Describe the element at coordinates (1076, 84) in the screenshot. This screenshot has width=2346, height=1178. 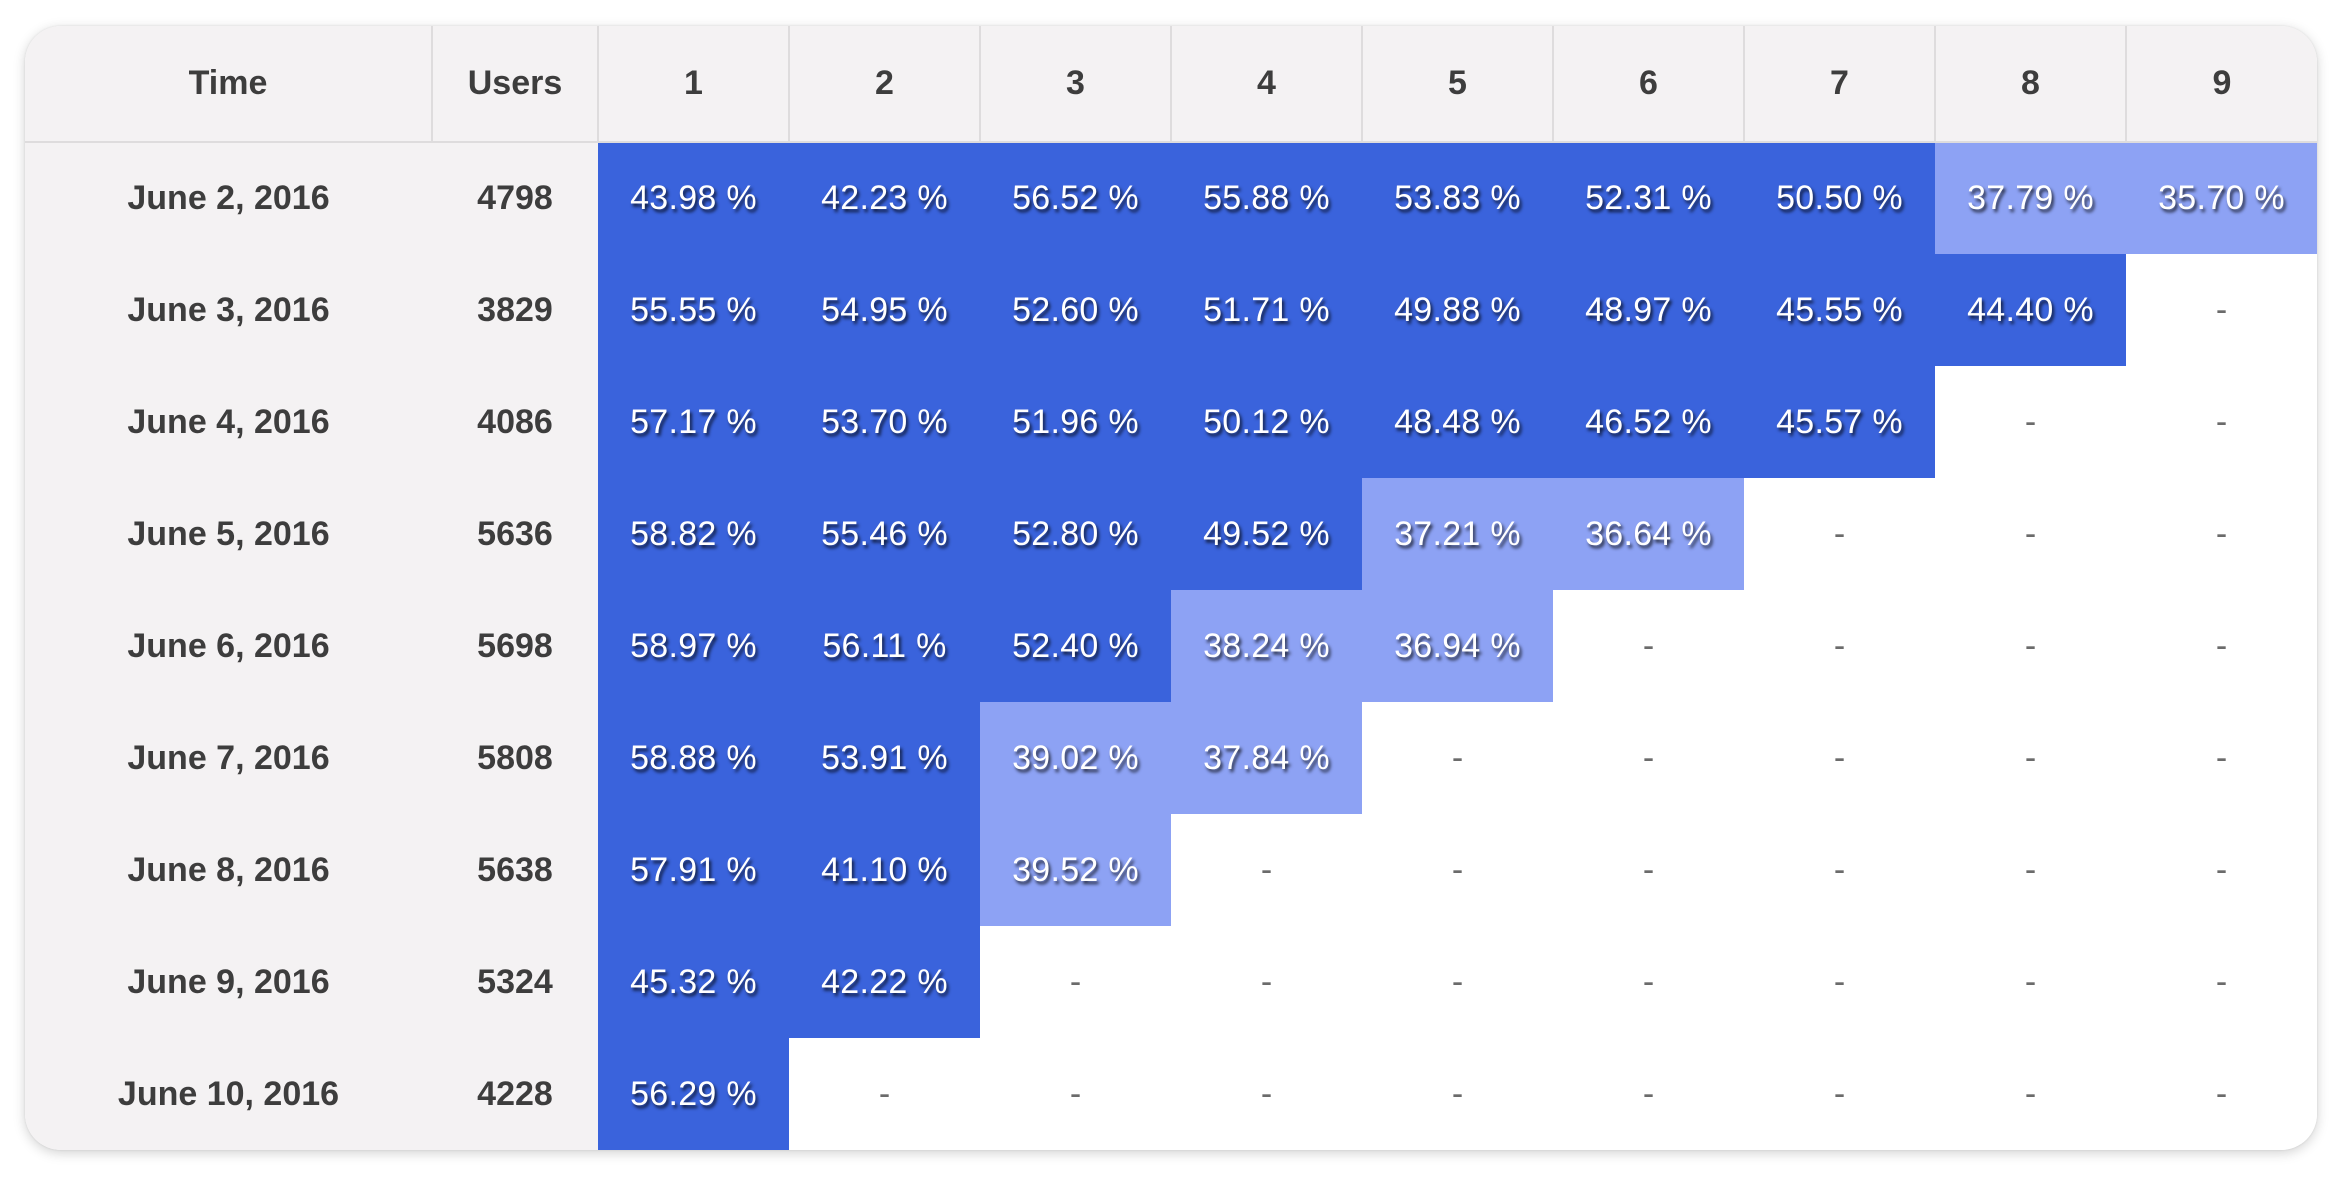
I see `column-header-period: 3` at that location.